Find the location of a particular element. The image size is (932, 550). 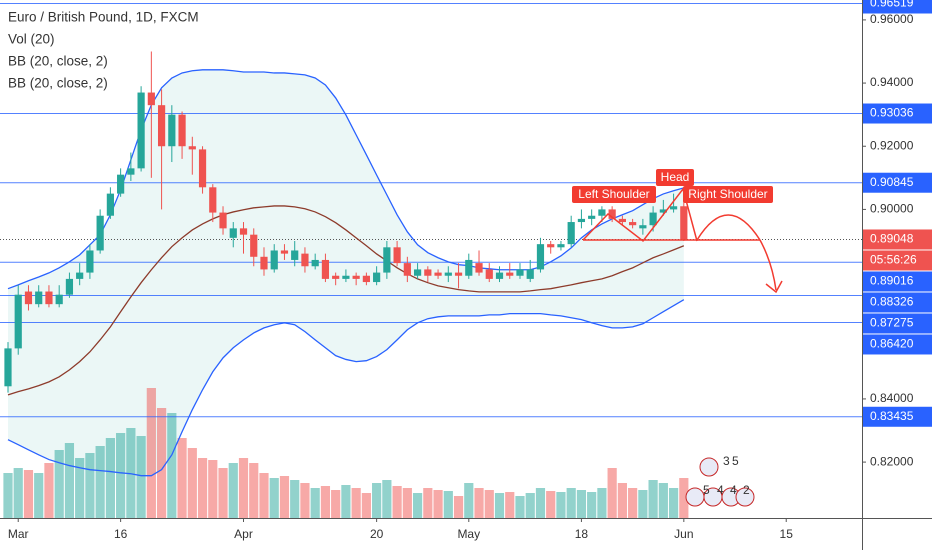

price-label: 0.96519 is located at coordinates (892, 5).